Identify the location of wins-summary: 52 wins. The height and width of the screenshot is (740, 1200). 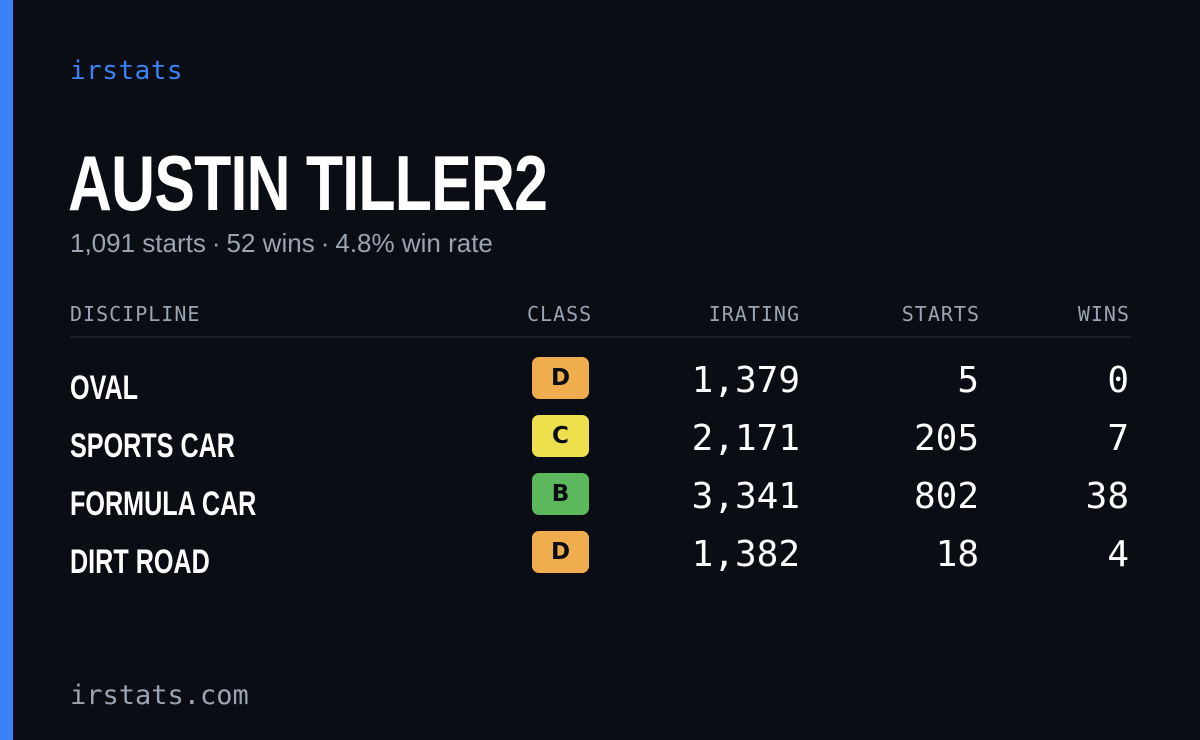
(270, 243).